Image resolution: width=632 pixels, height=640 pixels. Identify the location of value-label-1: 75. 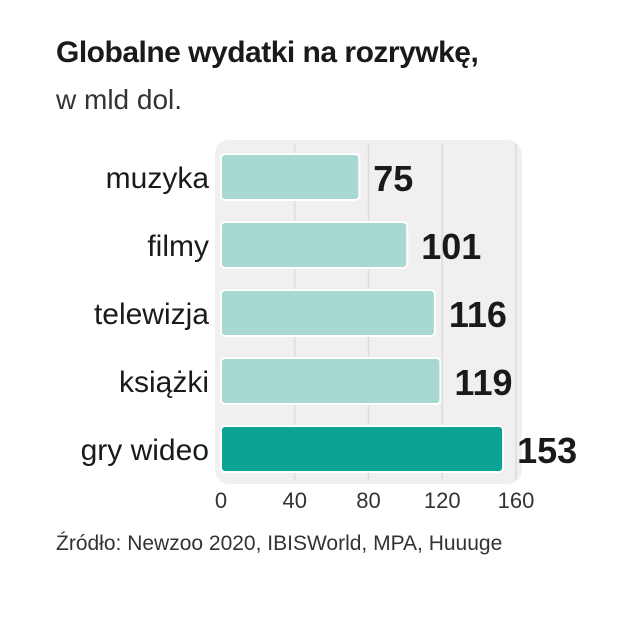
(393, 178).